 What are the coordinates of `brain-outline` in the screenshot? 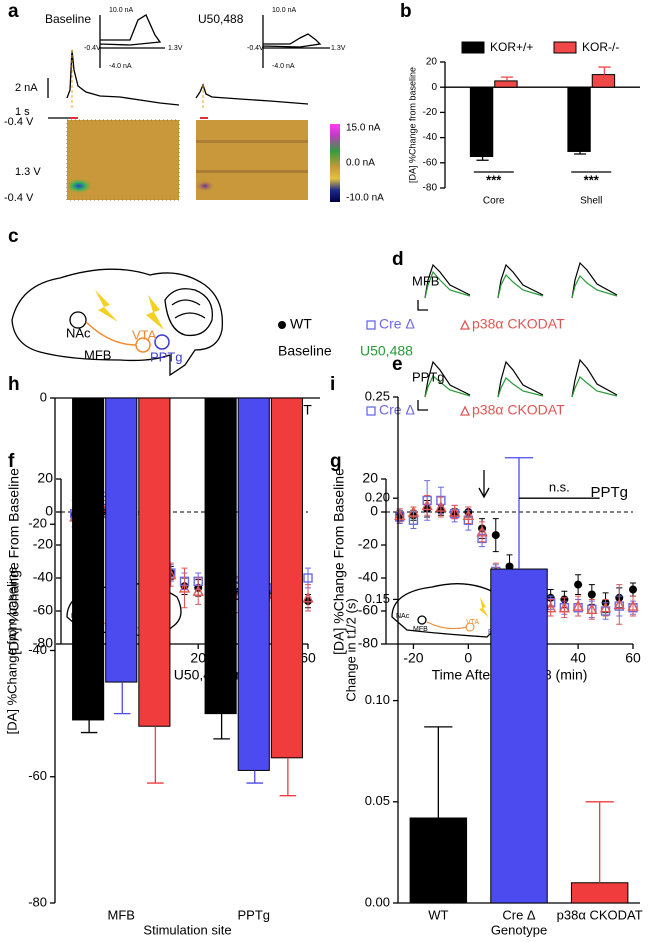 It's located at (117, 322).